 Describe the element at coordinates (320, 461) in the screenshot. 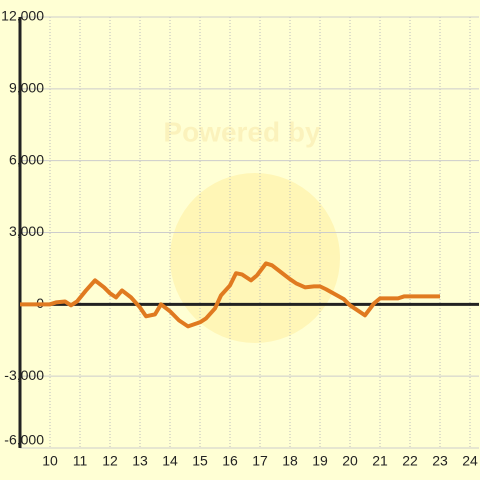

I see `x-tick-label: 19` at that location.